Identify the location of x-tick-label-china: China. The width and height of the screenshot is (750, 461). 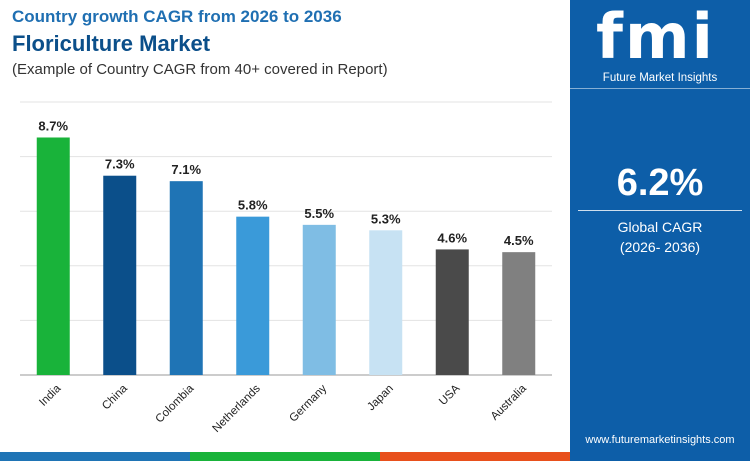
(115, 397).